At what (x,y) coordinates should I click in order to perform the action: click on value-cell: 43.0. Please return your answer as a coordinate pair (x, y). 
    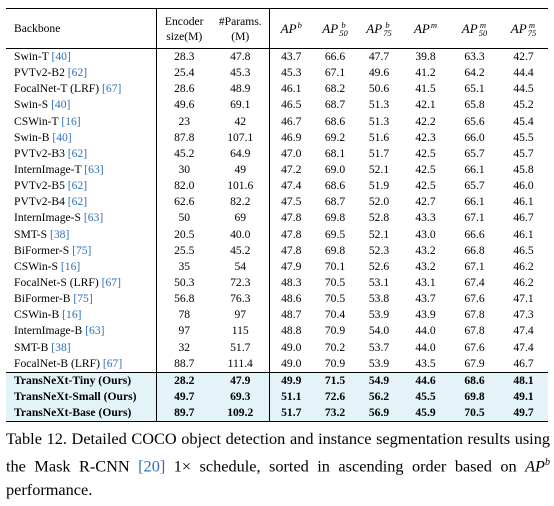
    Looking at the image, I should click on (425, 234).